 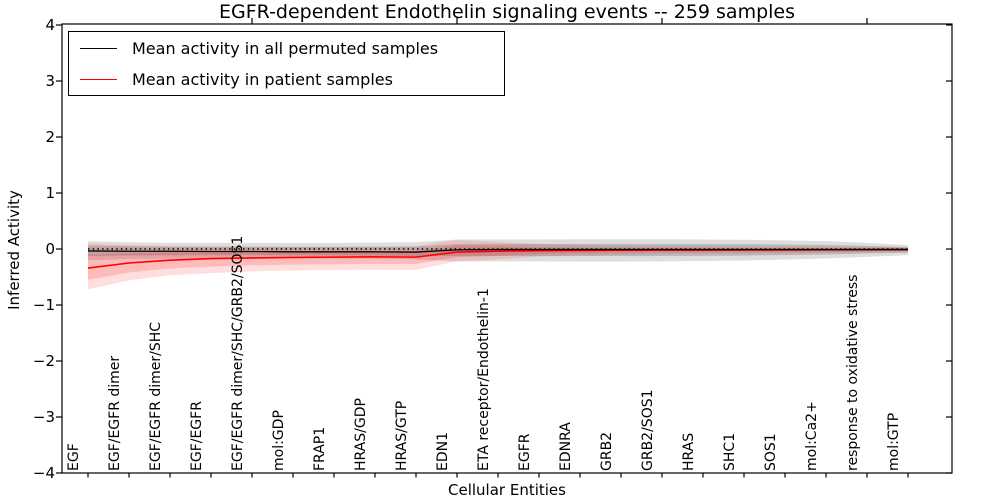 I want to click on x-tick-label: GRB2, so click(x=607, y=451).